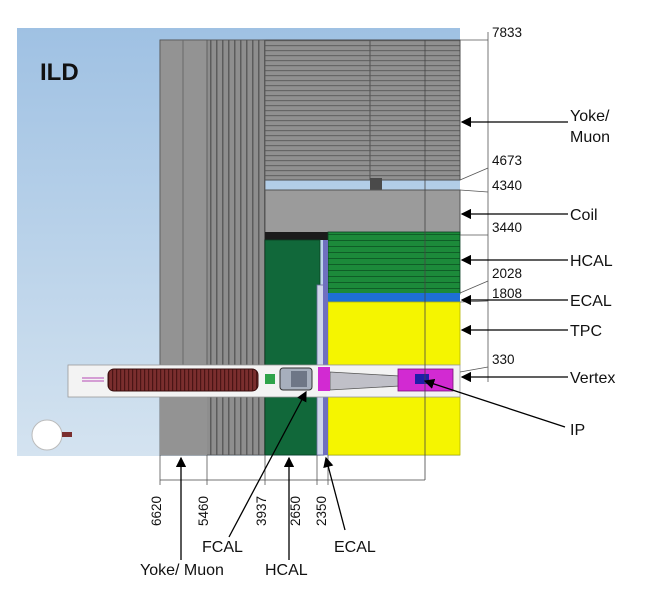 The image size is (654, 592). What do you see at coordinates (361, 110) in the screenshot?
I see `yoke-barrel-inner` at bounding box center [361, 110].